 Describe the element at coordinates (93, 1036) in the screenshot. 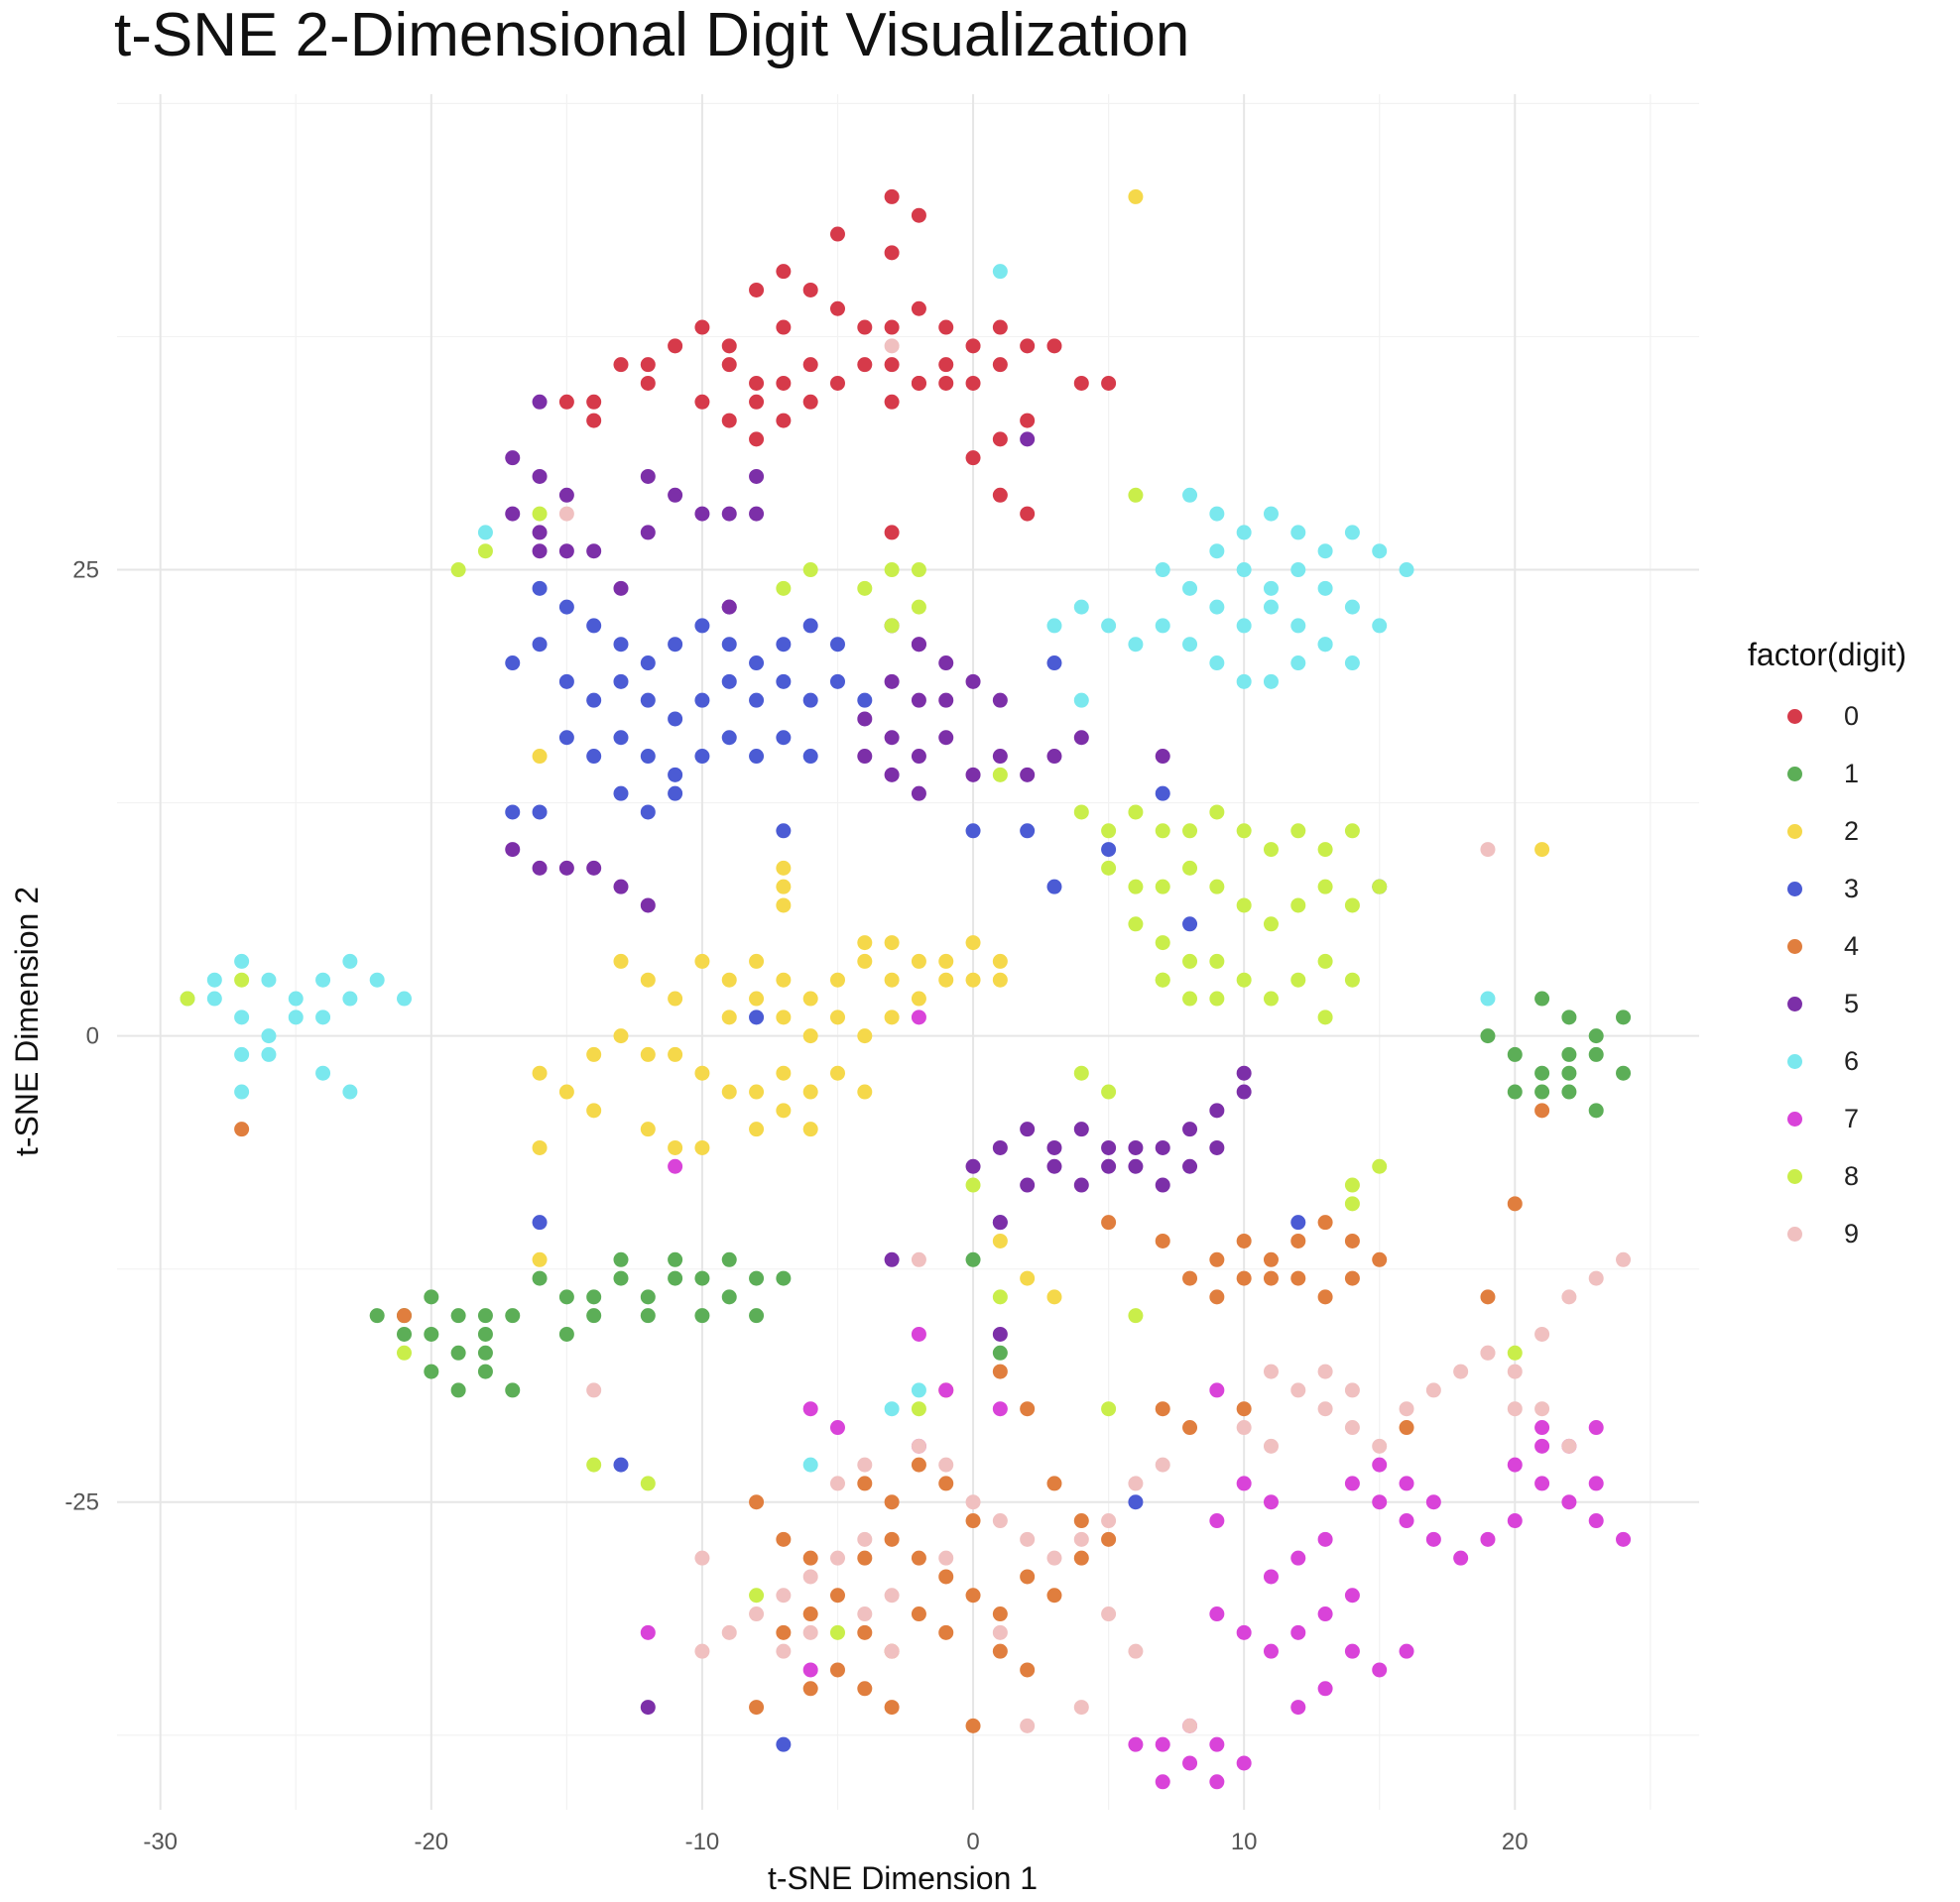

I see `y-tick-label: 0` at that location.